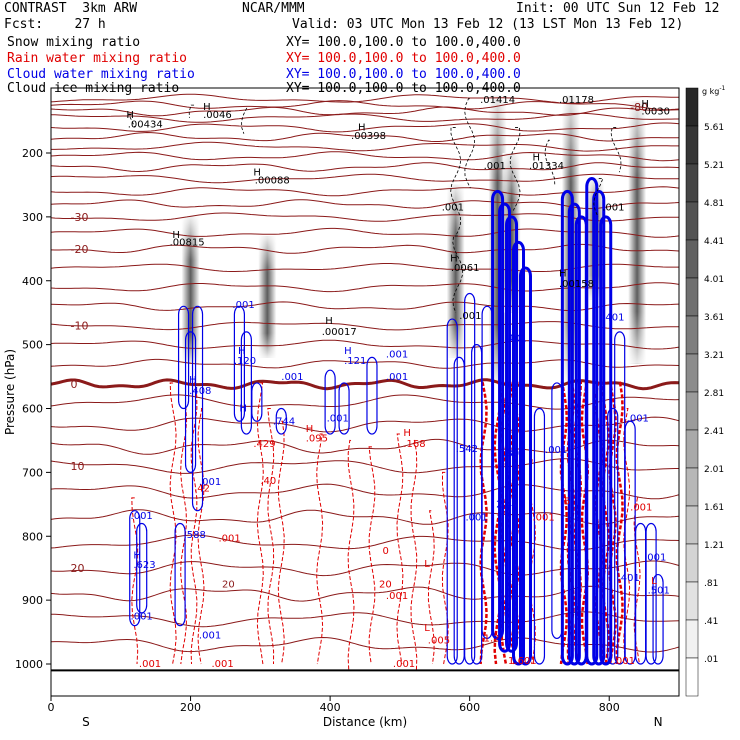 The image size is (740, 740). Describe the element at coordinates (711, 660) in the screenshot. I see `colorbar-label-14: .01` at that location.